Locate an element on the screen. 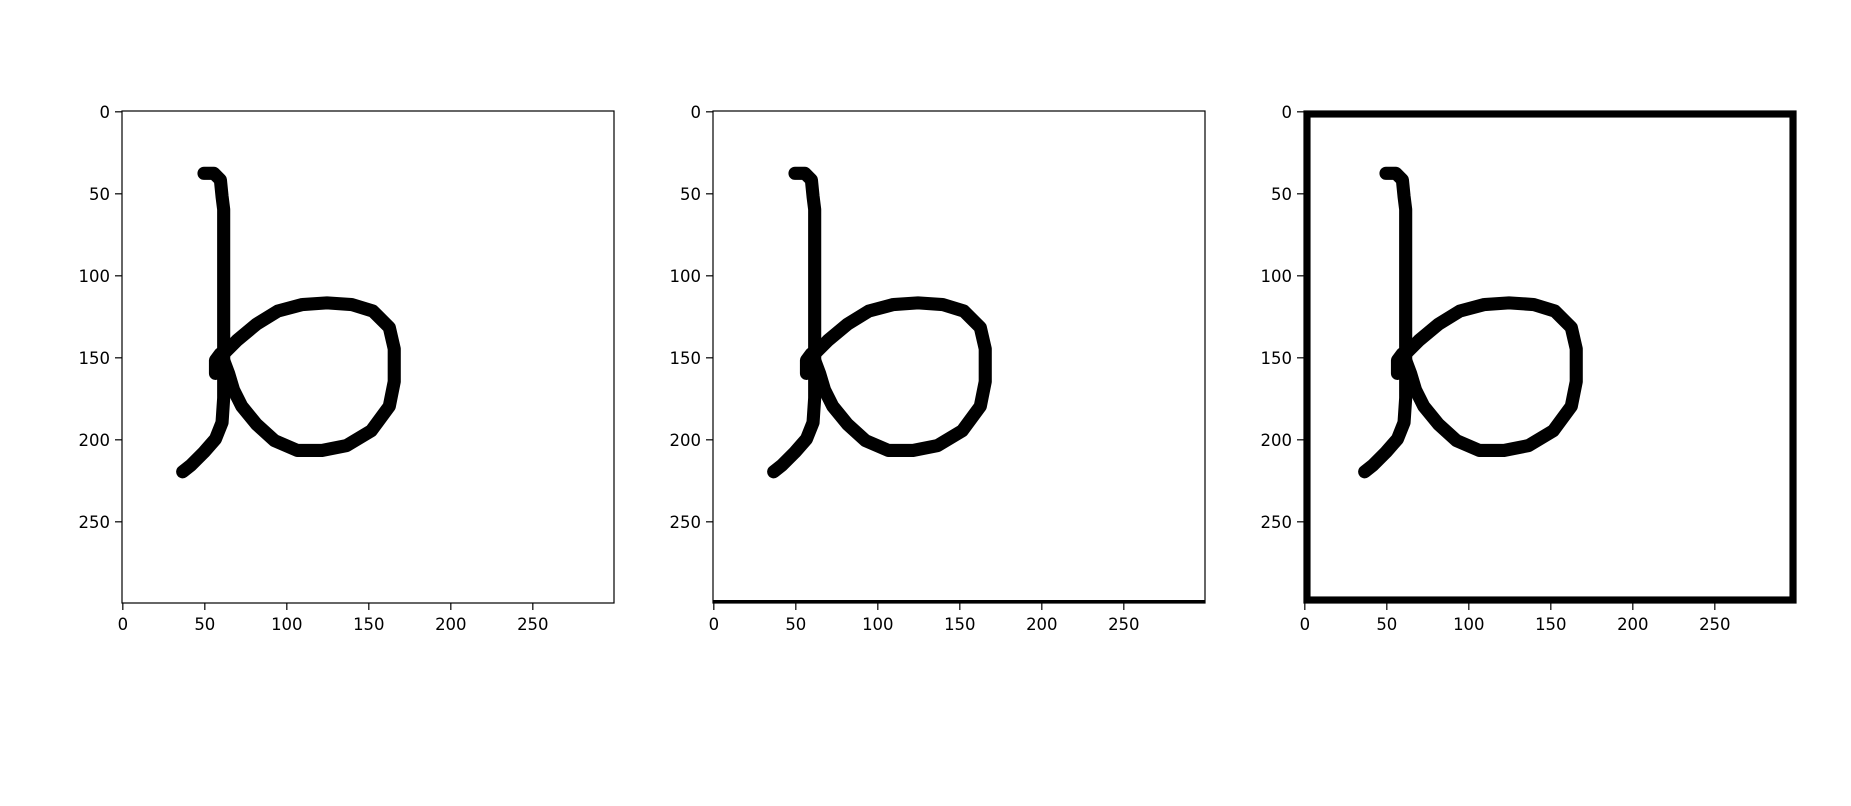  bottom-edge-line is located at coordinates (959, 601).